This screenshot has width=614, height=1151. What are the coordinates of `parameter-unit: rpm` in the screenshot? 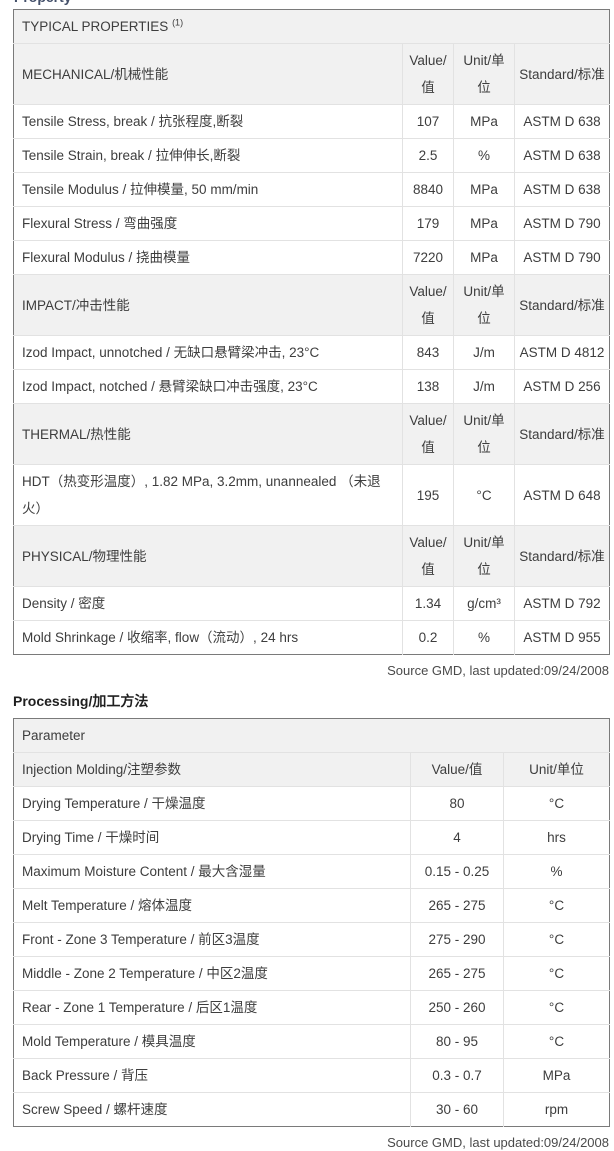 It's located at (556, 1109).